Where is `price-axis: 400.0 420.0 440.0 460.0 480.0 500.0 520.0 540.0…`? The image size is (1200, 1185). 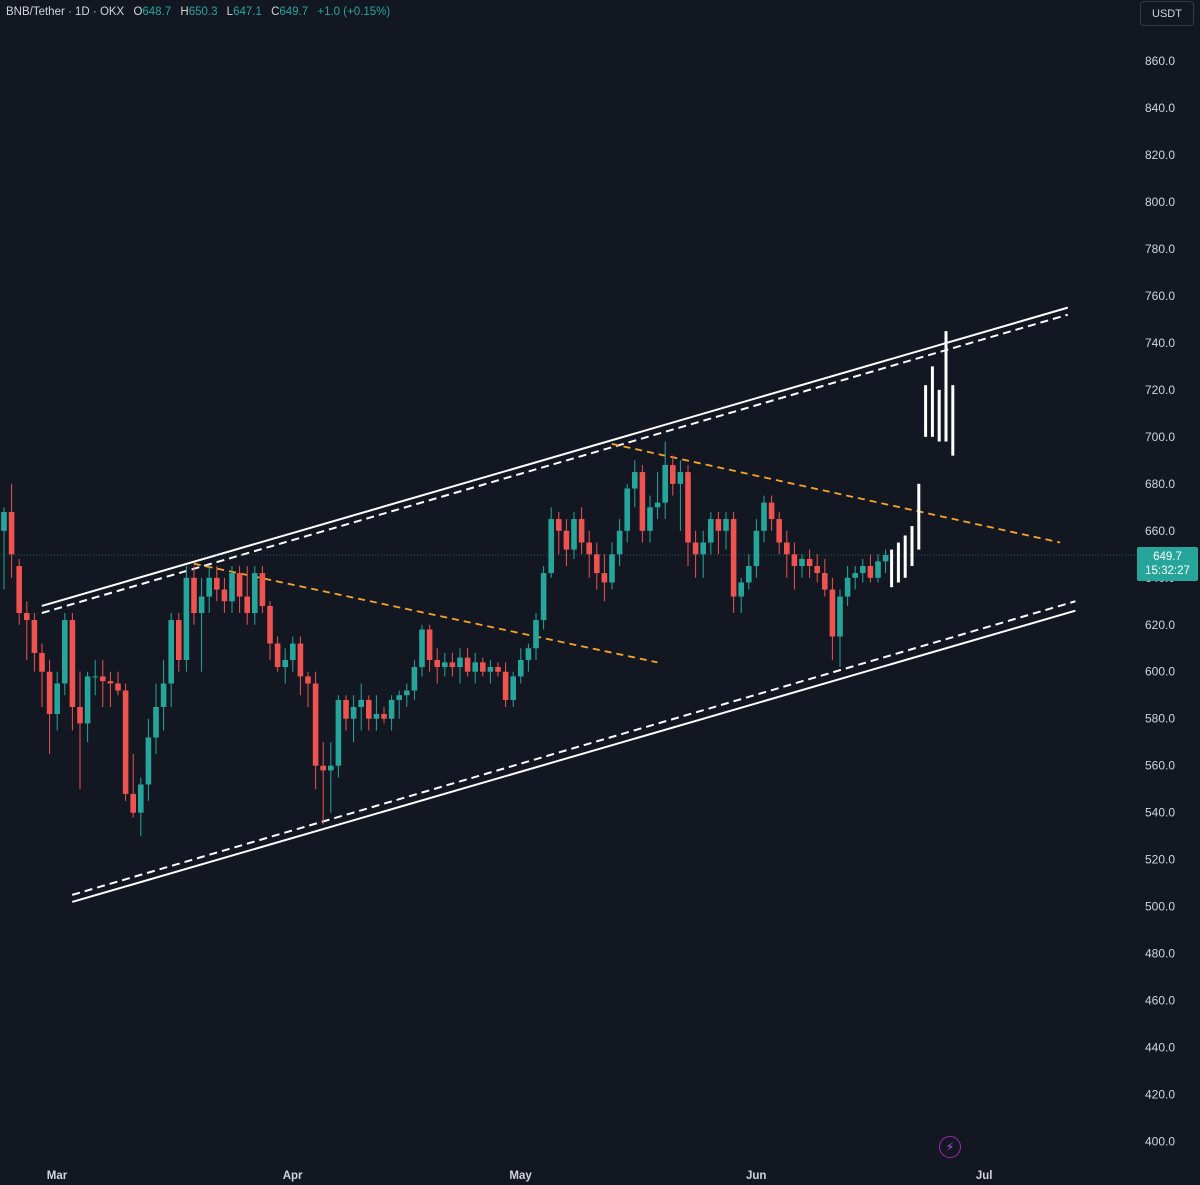
price-axis: 400.0 420.0 440.0 460.0 480.0 500.0 520.0 540.0… is located at coordinates (1160, 601).